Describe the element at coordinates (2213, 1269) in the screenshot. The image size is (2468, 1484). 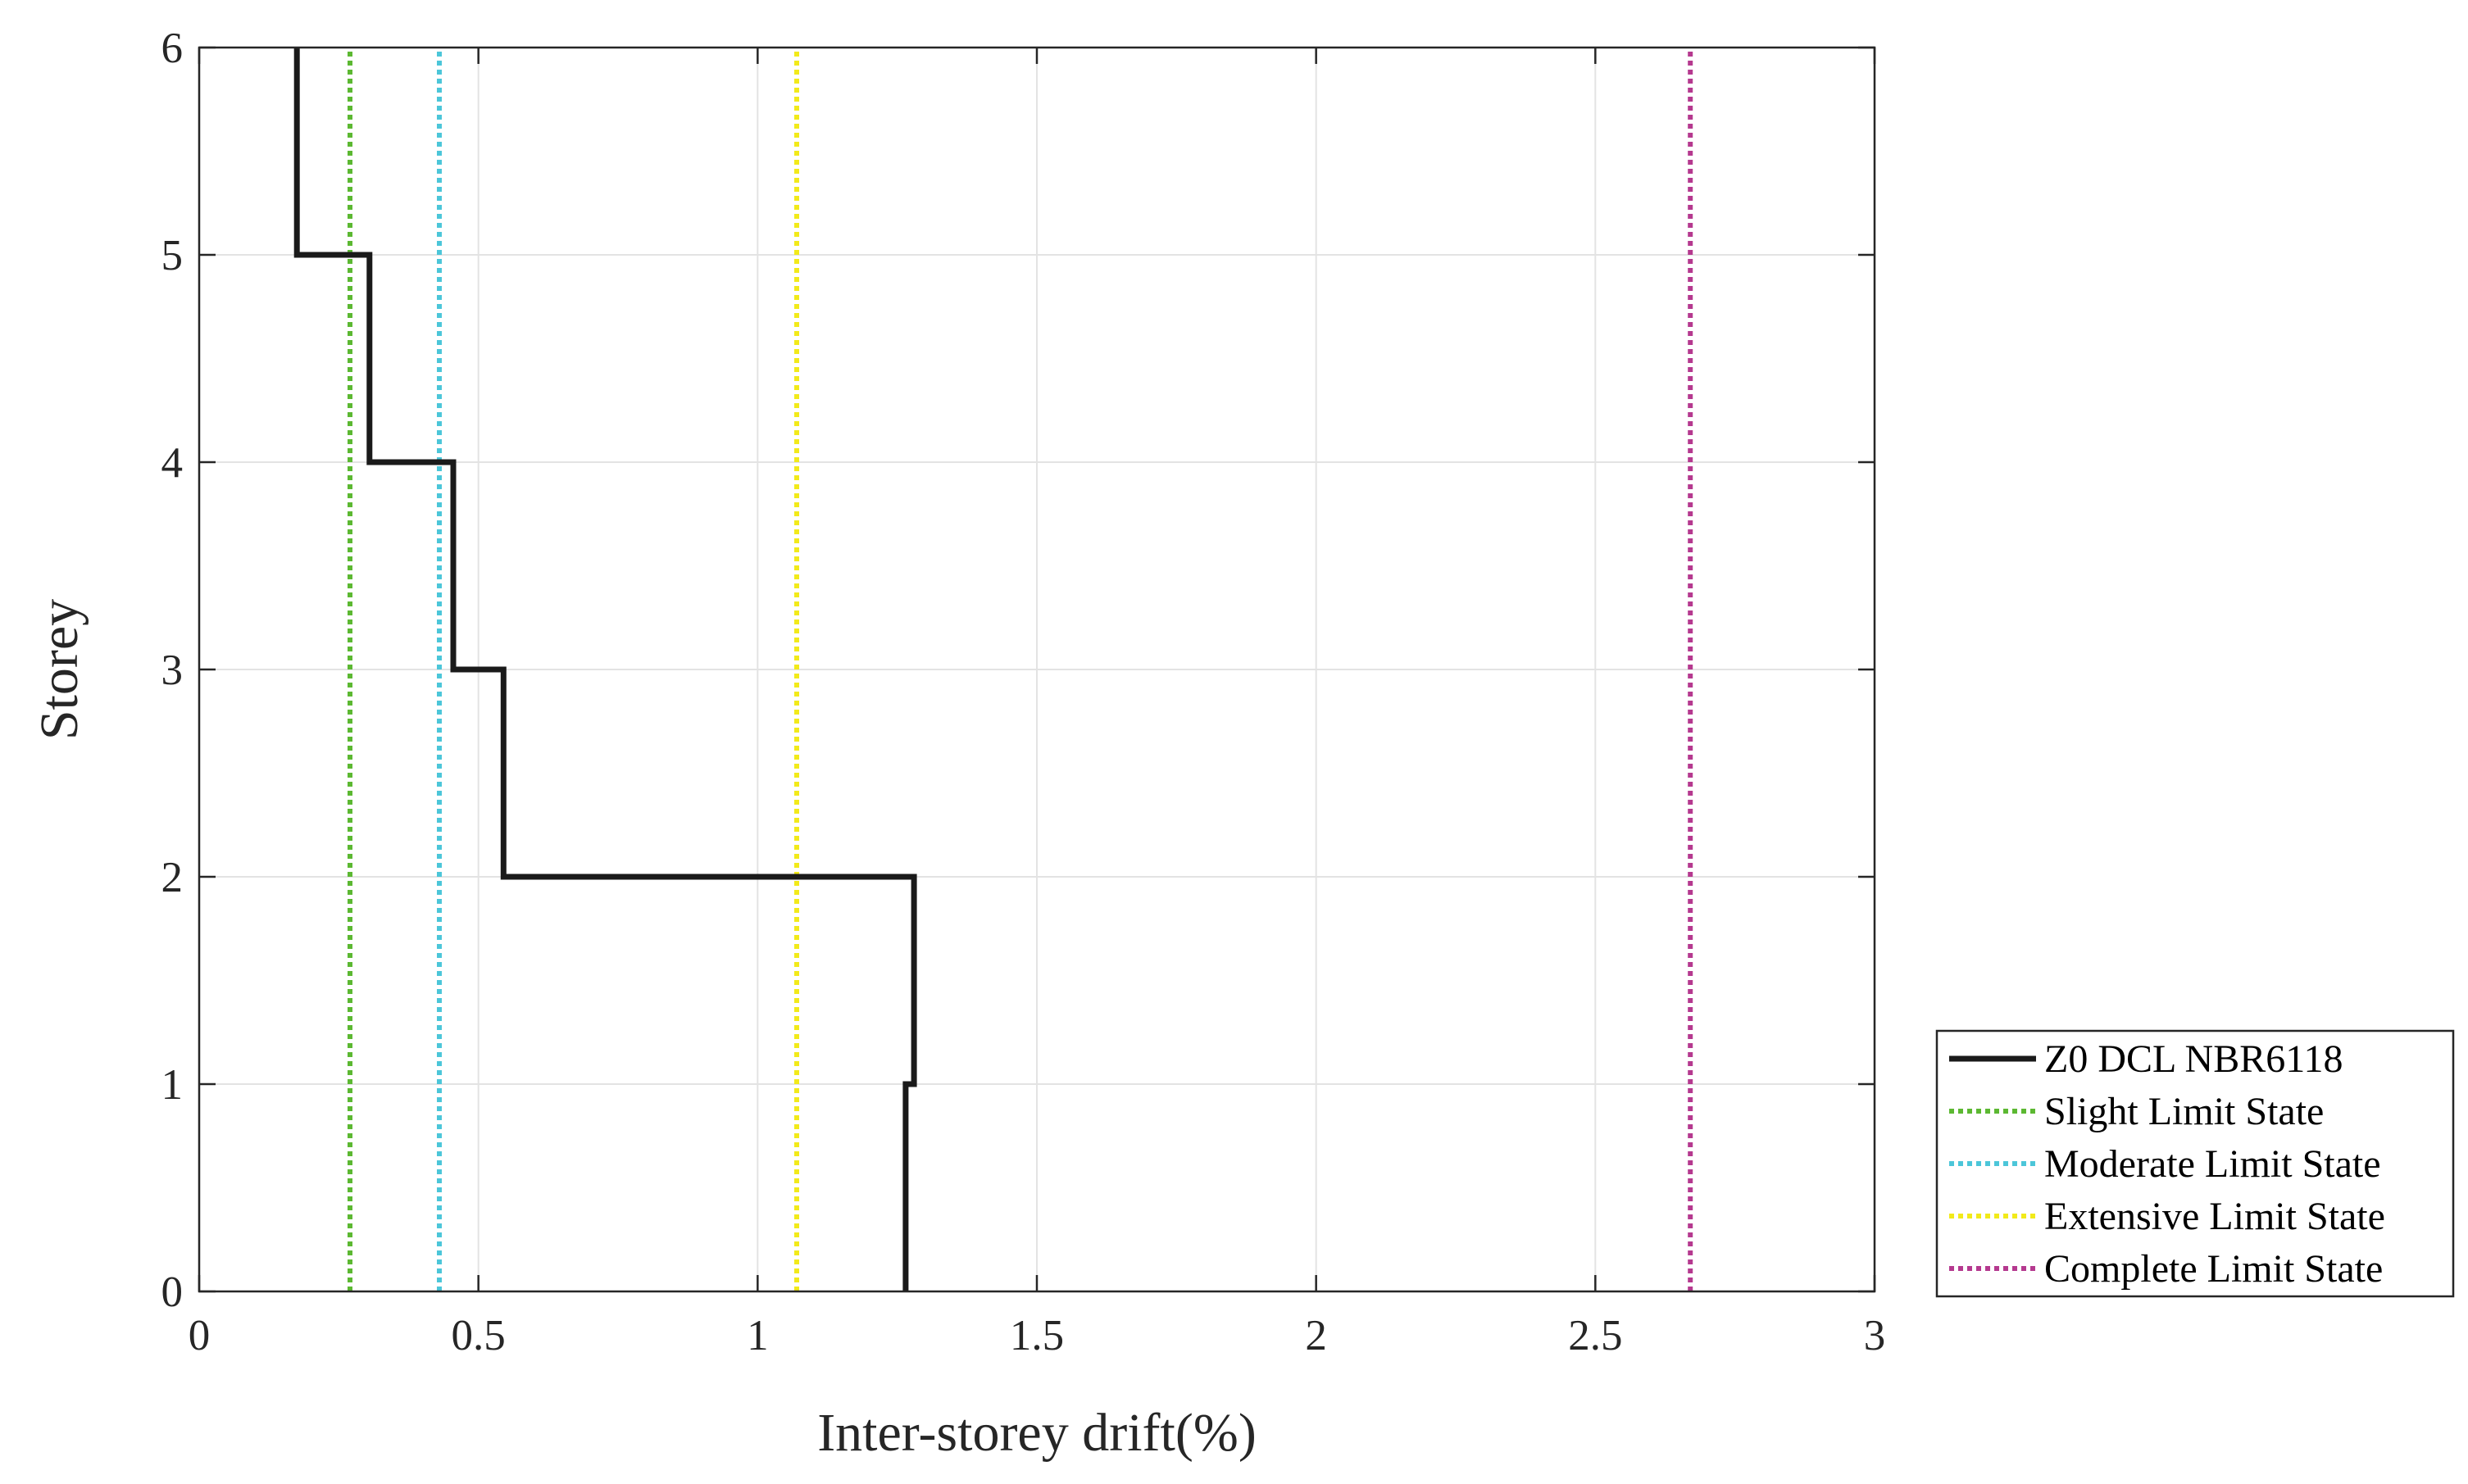
I see `legend-label: Complete Limit State` at that location.